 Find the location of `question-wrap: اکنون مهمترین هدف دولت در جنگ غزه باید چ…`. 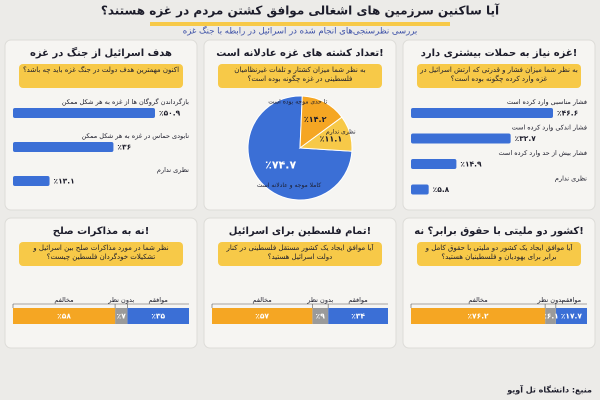

question-wrap: اکنون مهمترین هدف دولت در جنگ غزه باید چ… is located at coordinates (101, 70).